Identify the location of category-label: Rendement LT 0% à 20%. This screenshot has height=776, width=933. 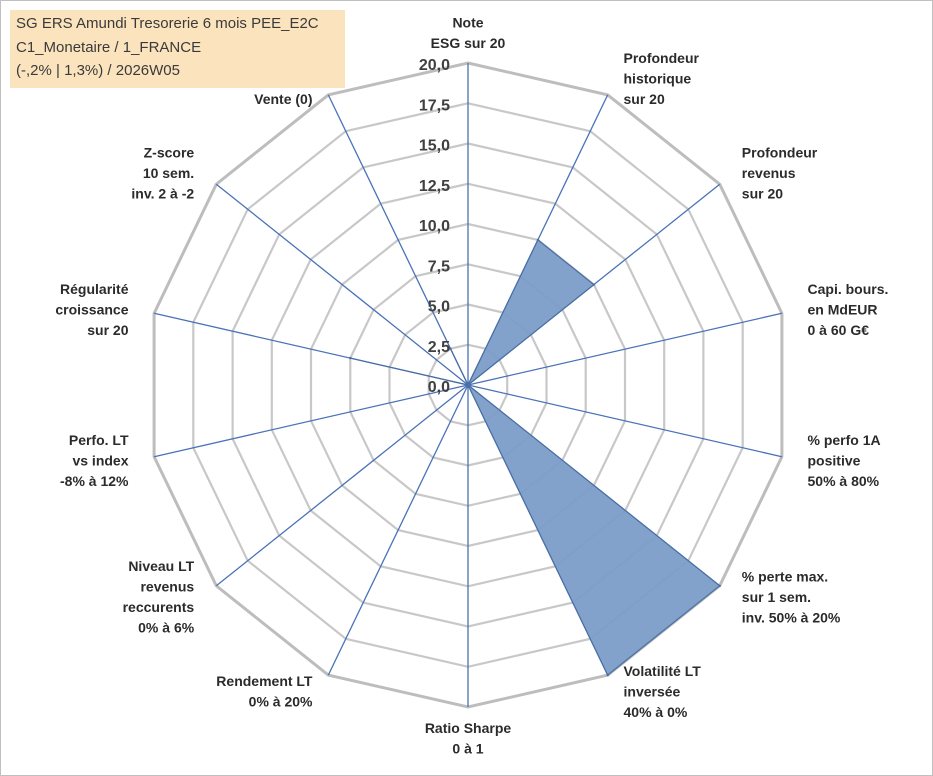
(264, 691).